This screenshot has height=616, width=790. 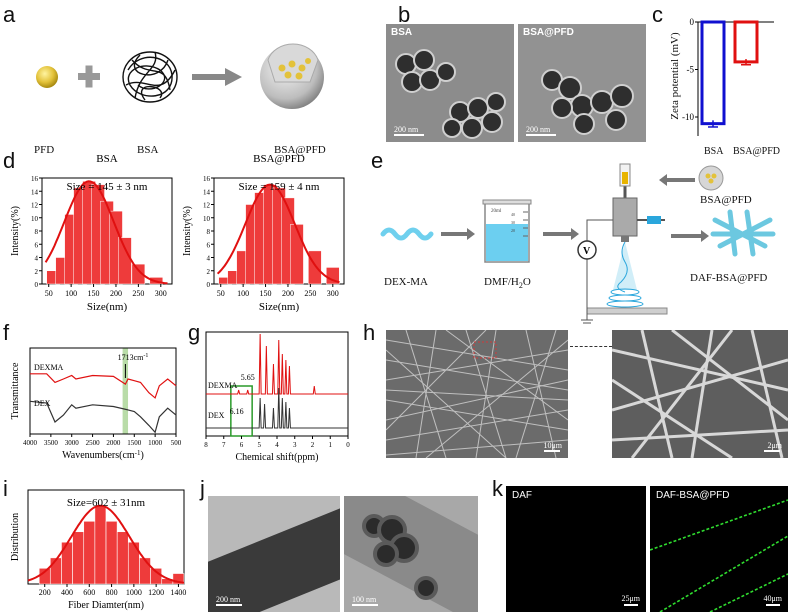 I want to click on pfd-sphere-icon, so click(x=47, y=77).